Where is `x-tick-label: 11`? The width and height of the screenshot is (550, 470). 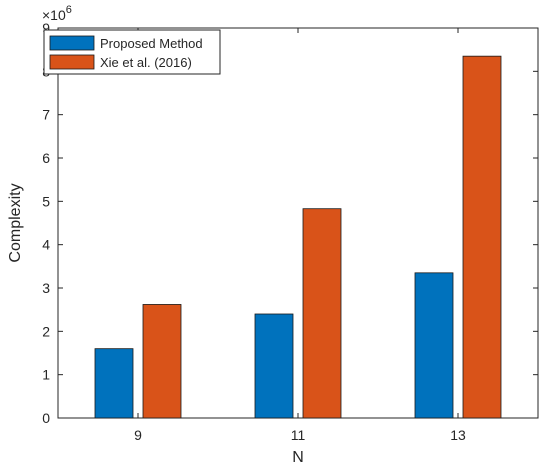 x-tick-label: 11 is located at coordinates (298, 435).